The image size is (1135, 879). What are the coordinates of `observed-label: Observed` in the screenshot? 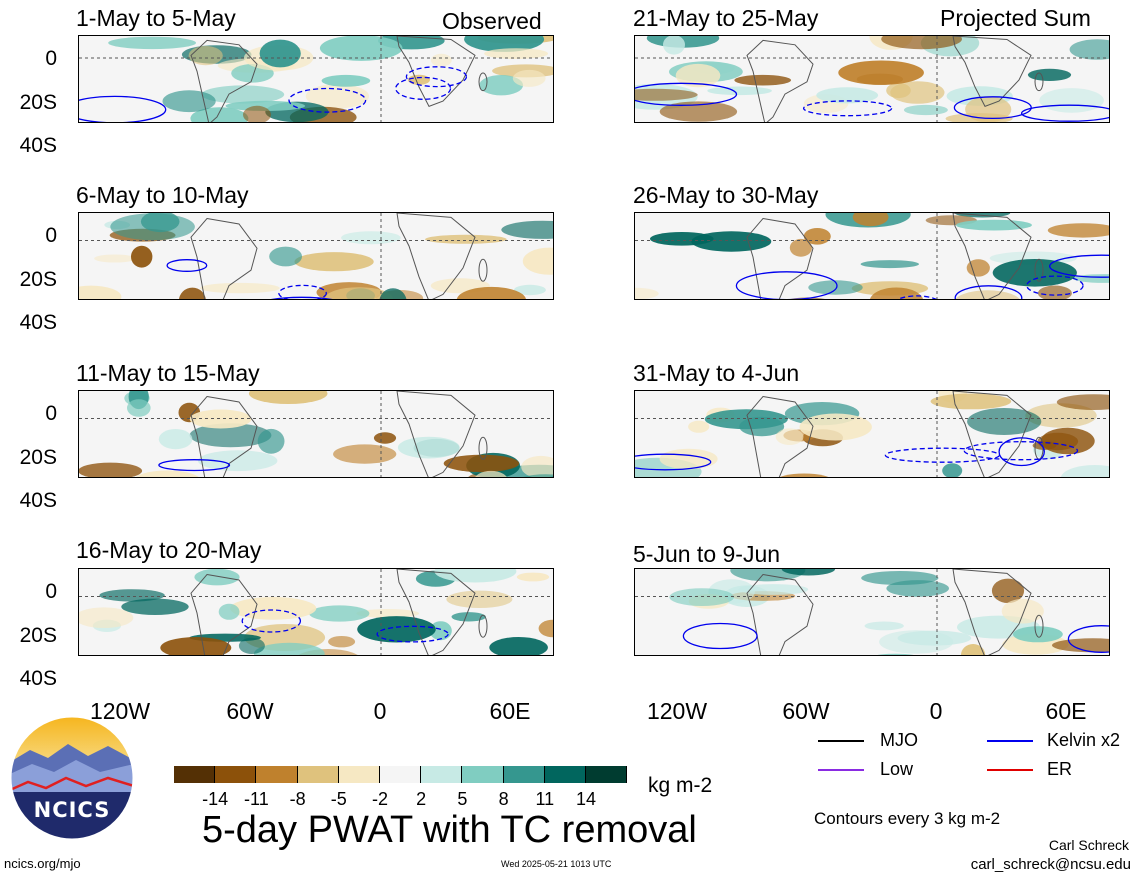 It's located at (492, 21).